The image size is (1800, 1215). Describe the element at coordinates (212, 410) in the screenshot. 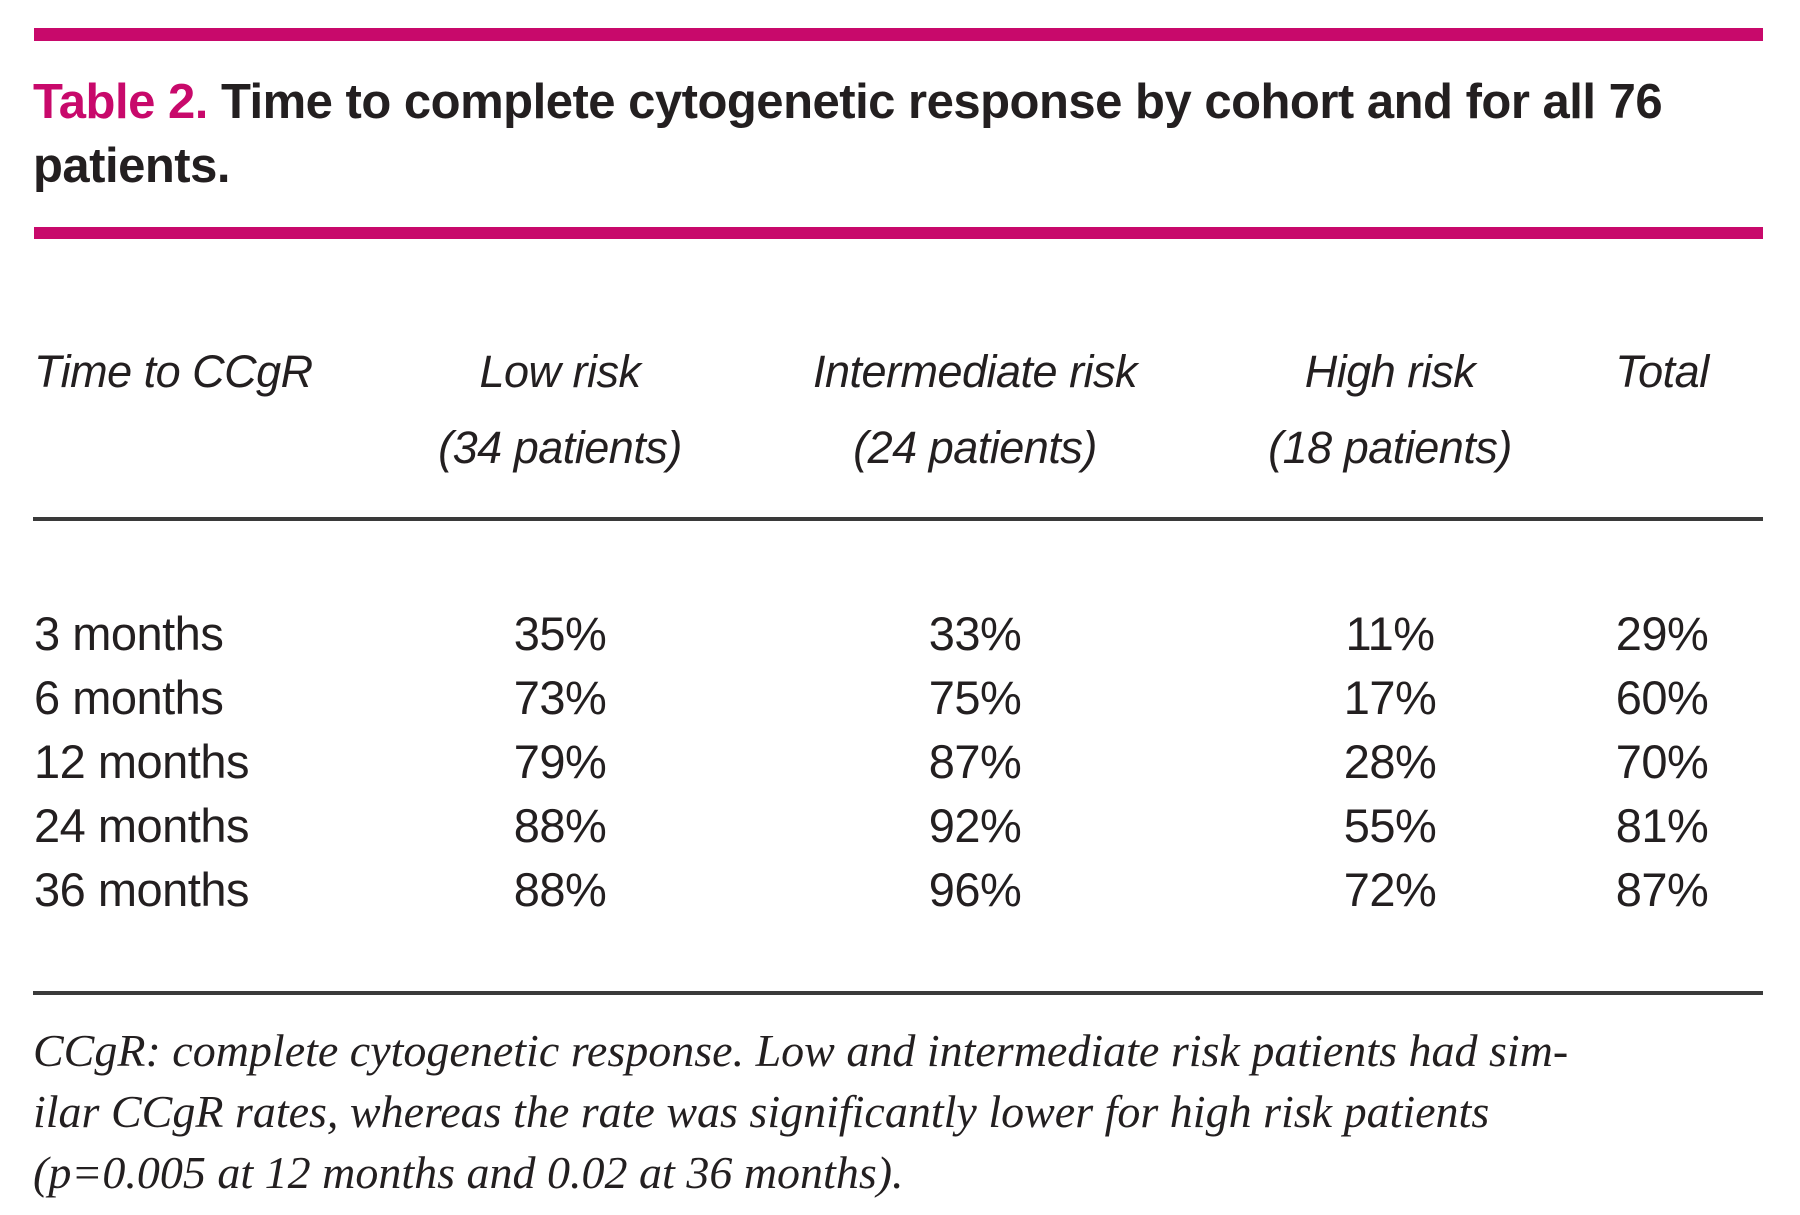

I see `column-header-time-to-ccgr: Time to CCgR` at that location.